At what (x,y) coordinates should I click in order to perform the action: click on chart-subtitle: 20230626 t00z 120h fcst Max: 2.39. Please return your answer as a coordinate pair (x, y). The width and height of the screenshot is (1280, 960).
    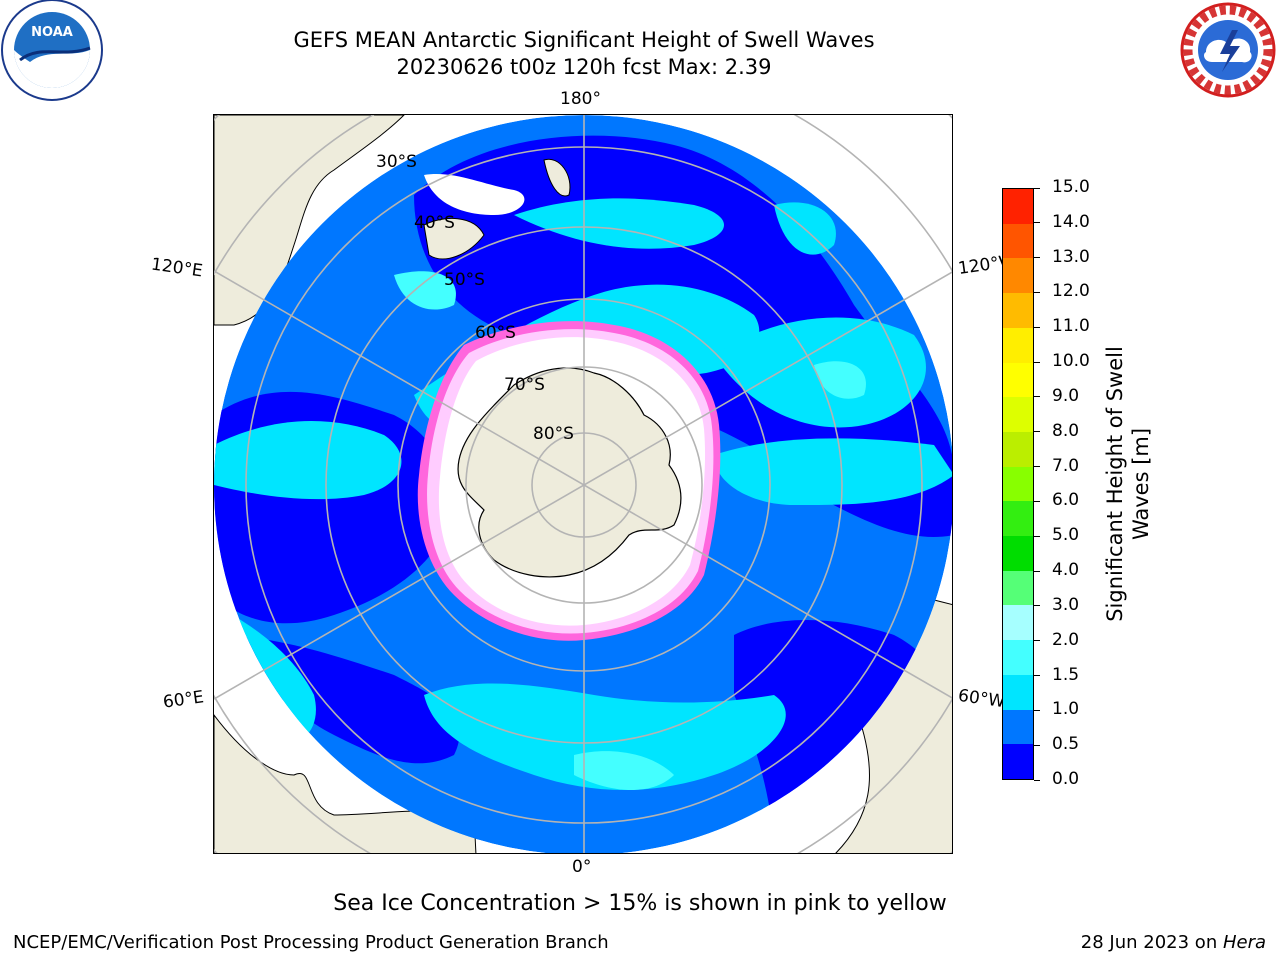
    Looking at the image, I should click on (584, 67).